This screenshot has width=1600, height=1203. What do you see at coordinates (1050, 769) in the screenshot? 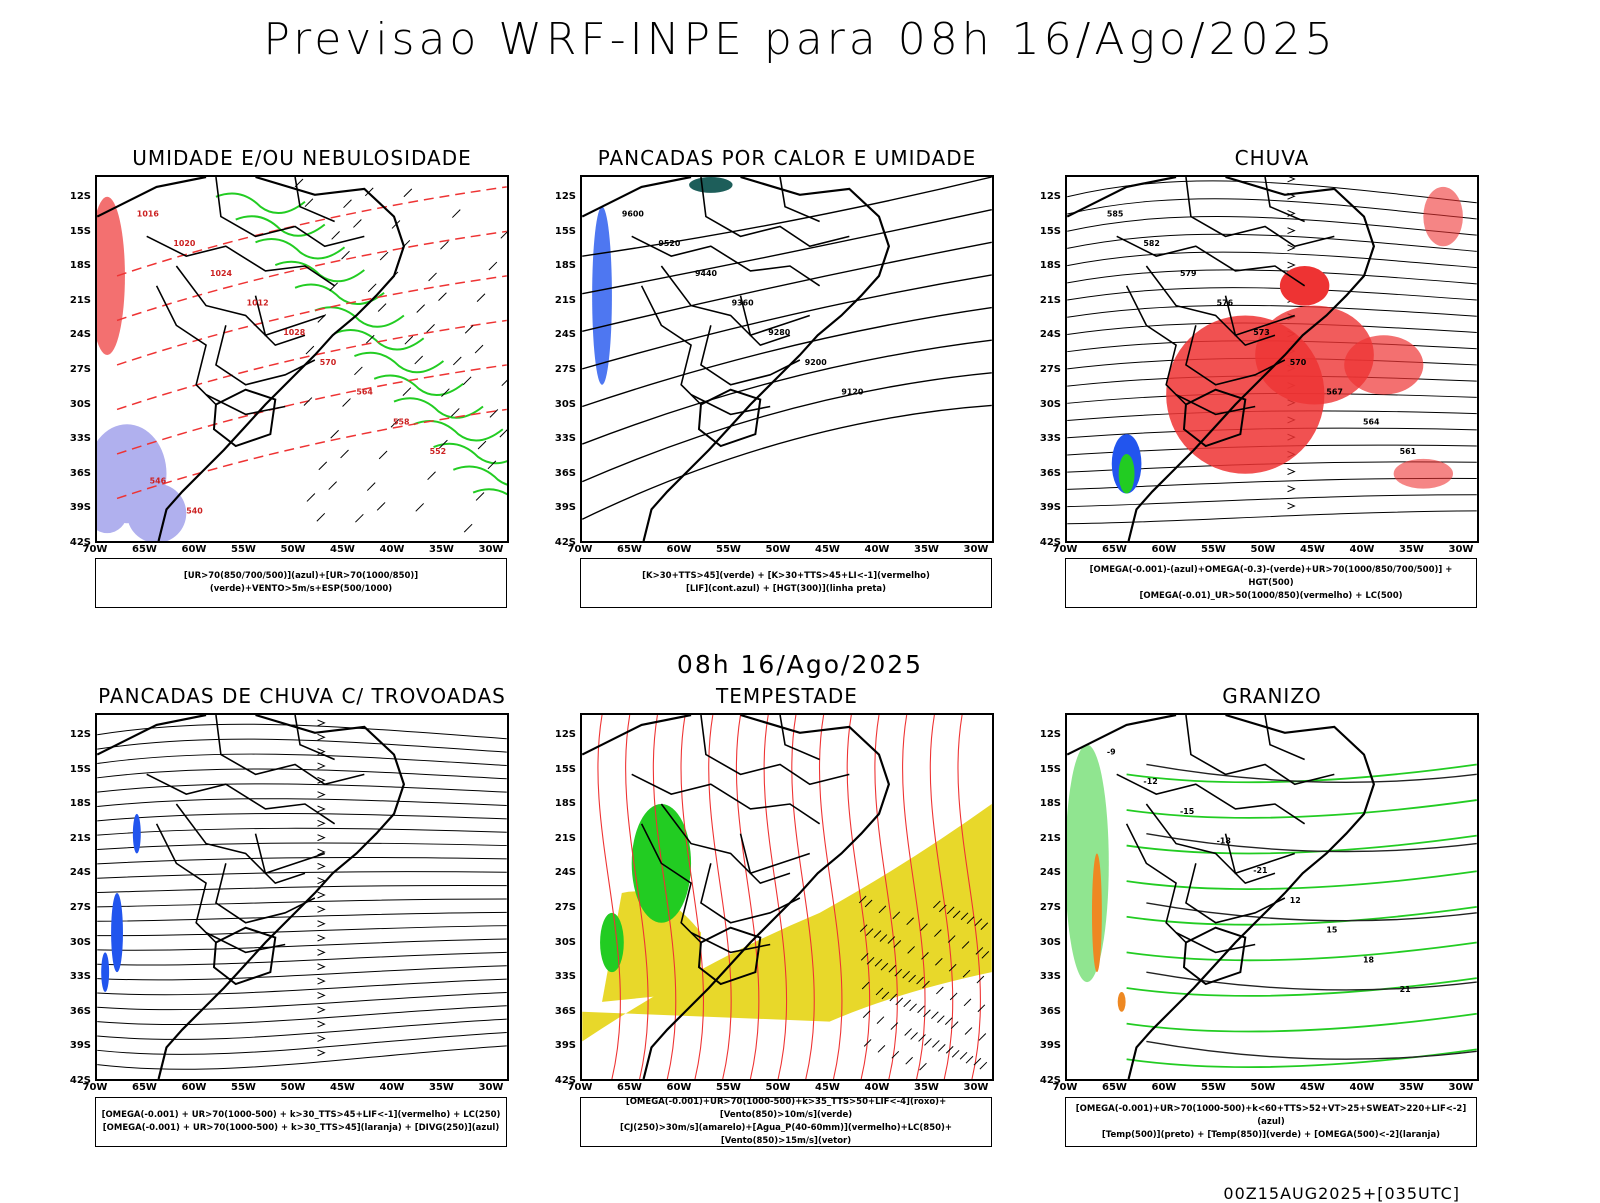
I see `lat-tick-label: 15S` at bounding box center [1050, 769].